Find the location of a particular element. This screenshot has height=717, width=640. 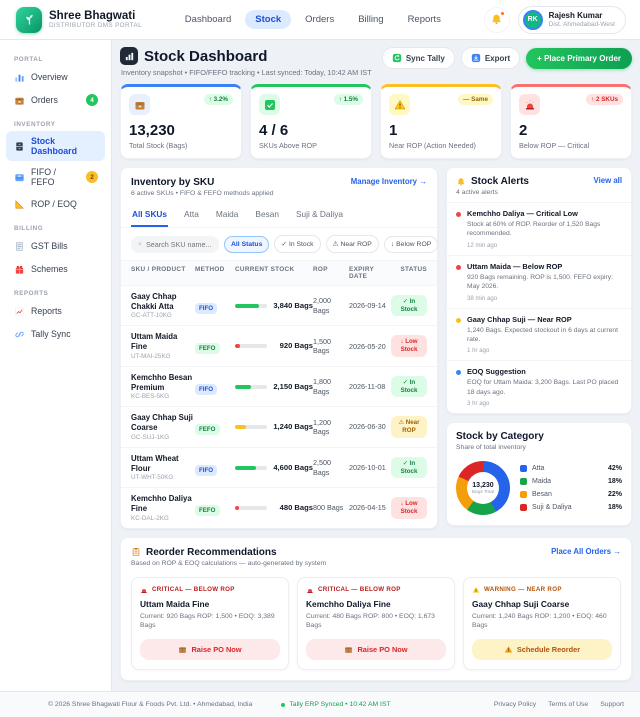

legend-item: Besan 22% is located at coordinates (571, 494).